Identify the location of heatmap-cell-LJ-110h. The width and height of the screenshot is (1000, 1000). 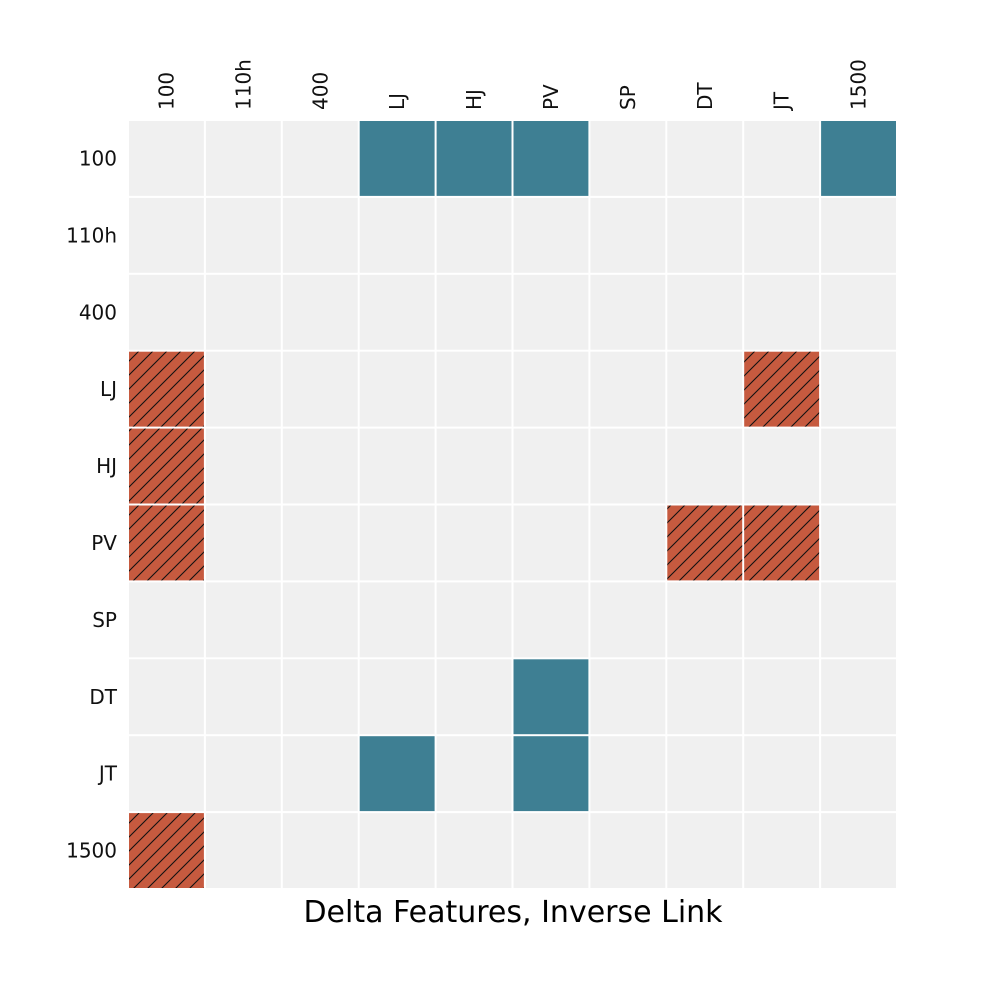
(243, 389).